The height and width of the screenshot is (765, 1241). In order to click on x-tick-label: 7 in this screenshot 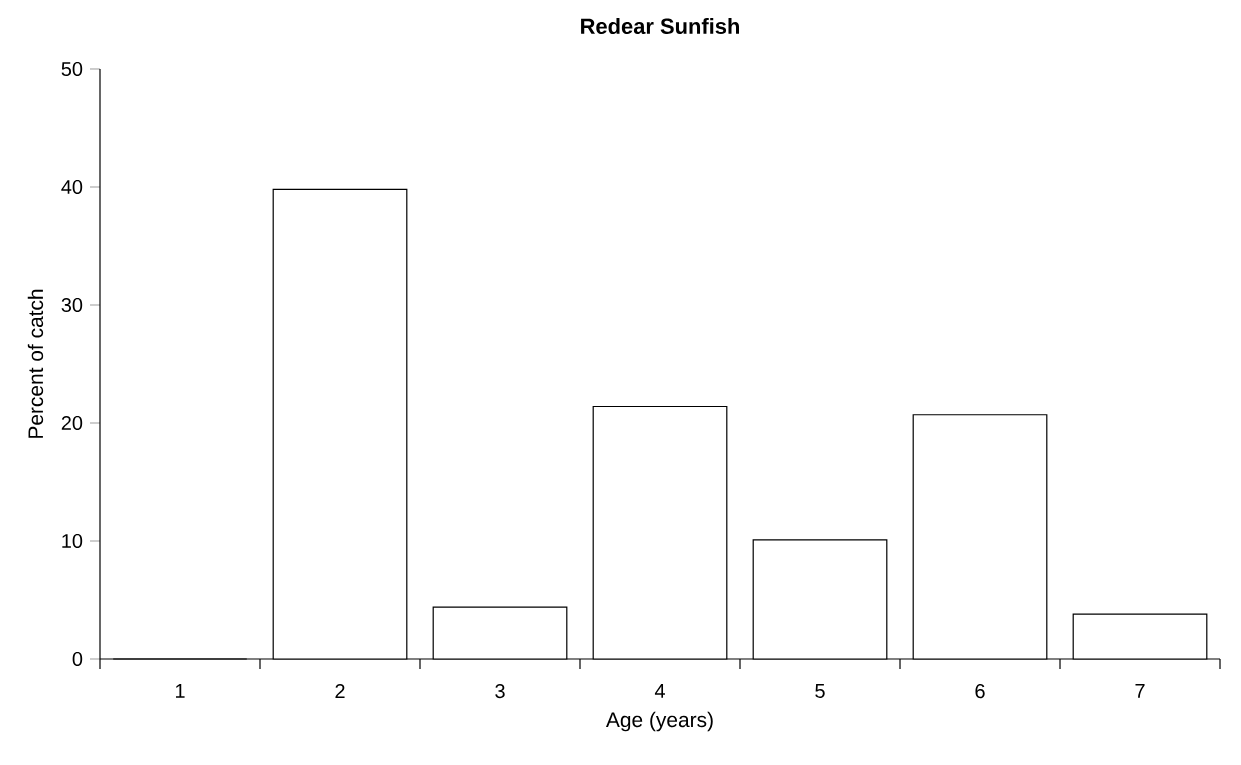, I will do `click(1140, 691)`.